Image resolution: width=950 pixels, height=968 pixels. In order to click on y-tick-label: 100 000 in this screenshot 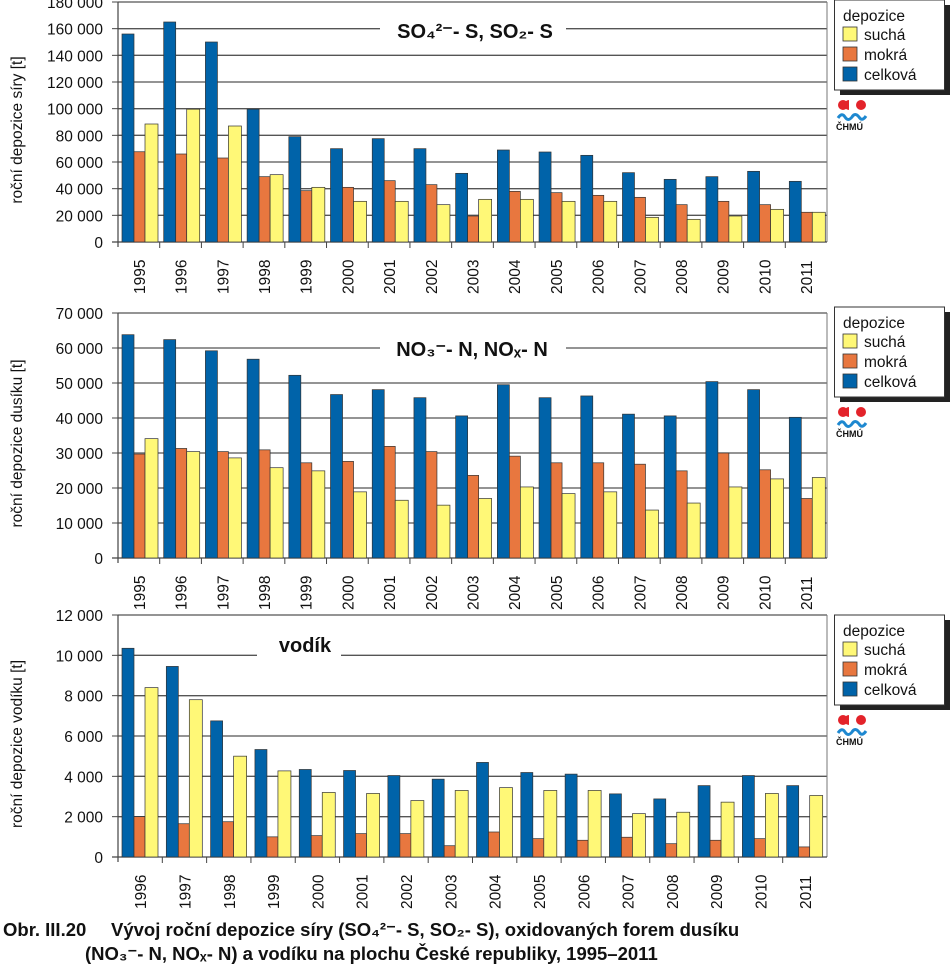, I will do `click(75, 110)`.